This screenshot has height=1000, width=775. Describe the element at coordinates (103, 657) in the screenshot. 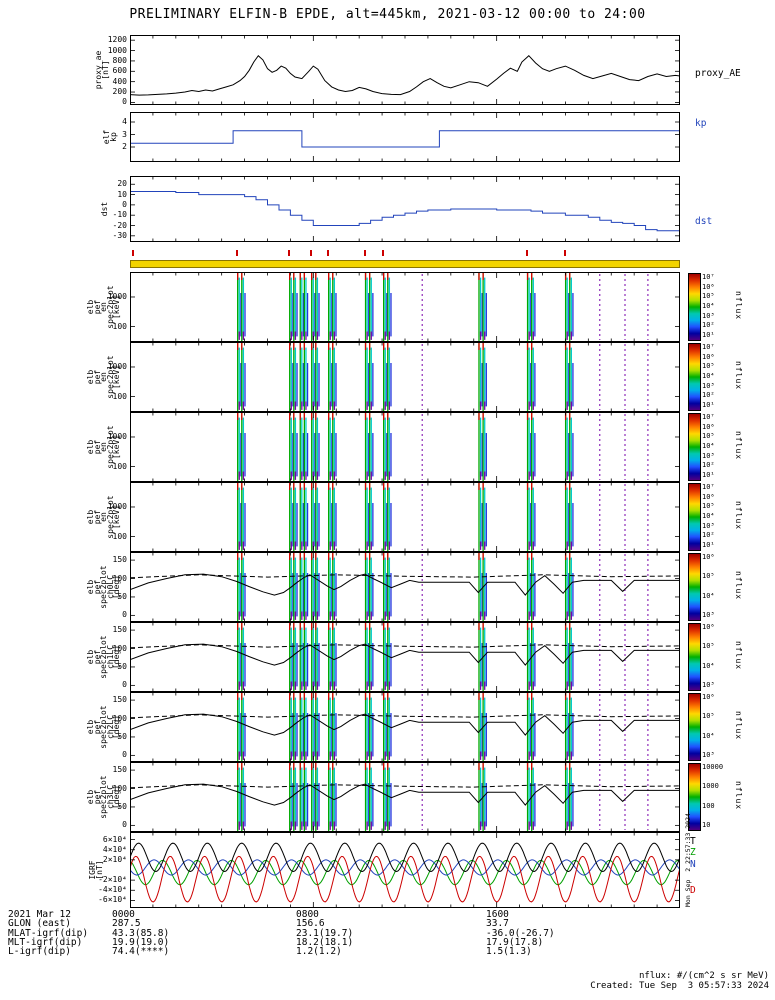

I see `axis-label-pitch1: elb pef spec2plot ch1LC [deg]` at that location.